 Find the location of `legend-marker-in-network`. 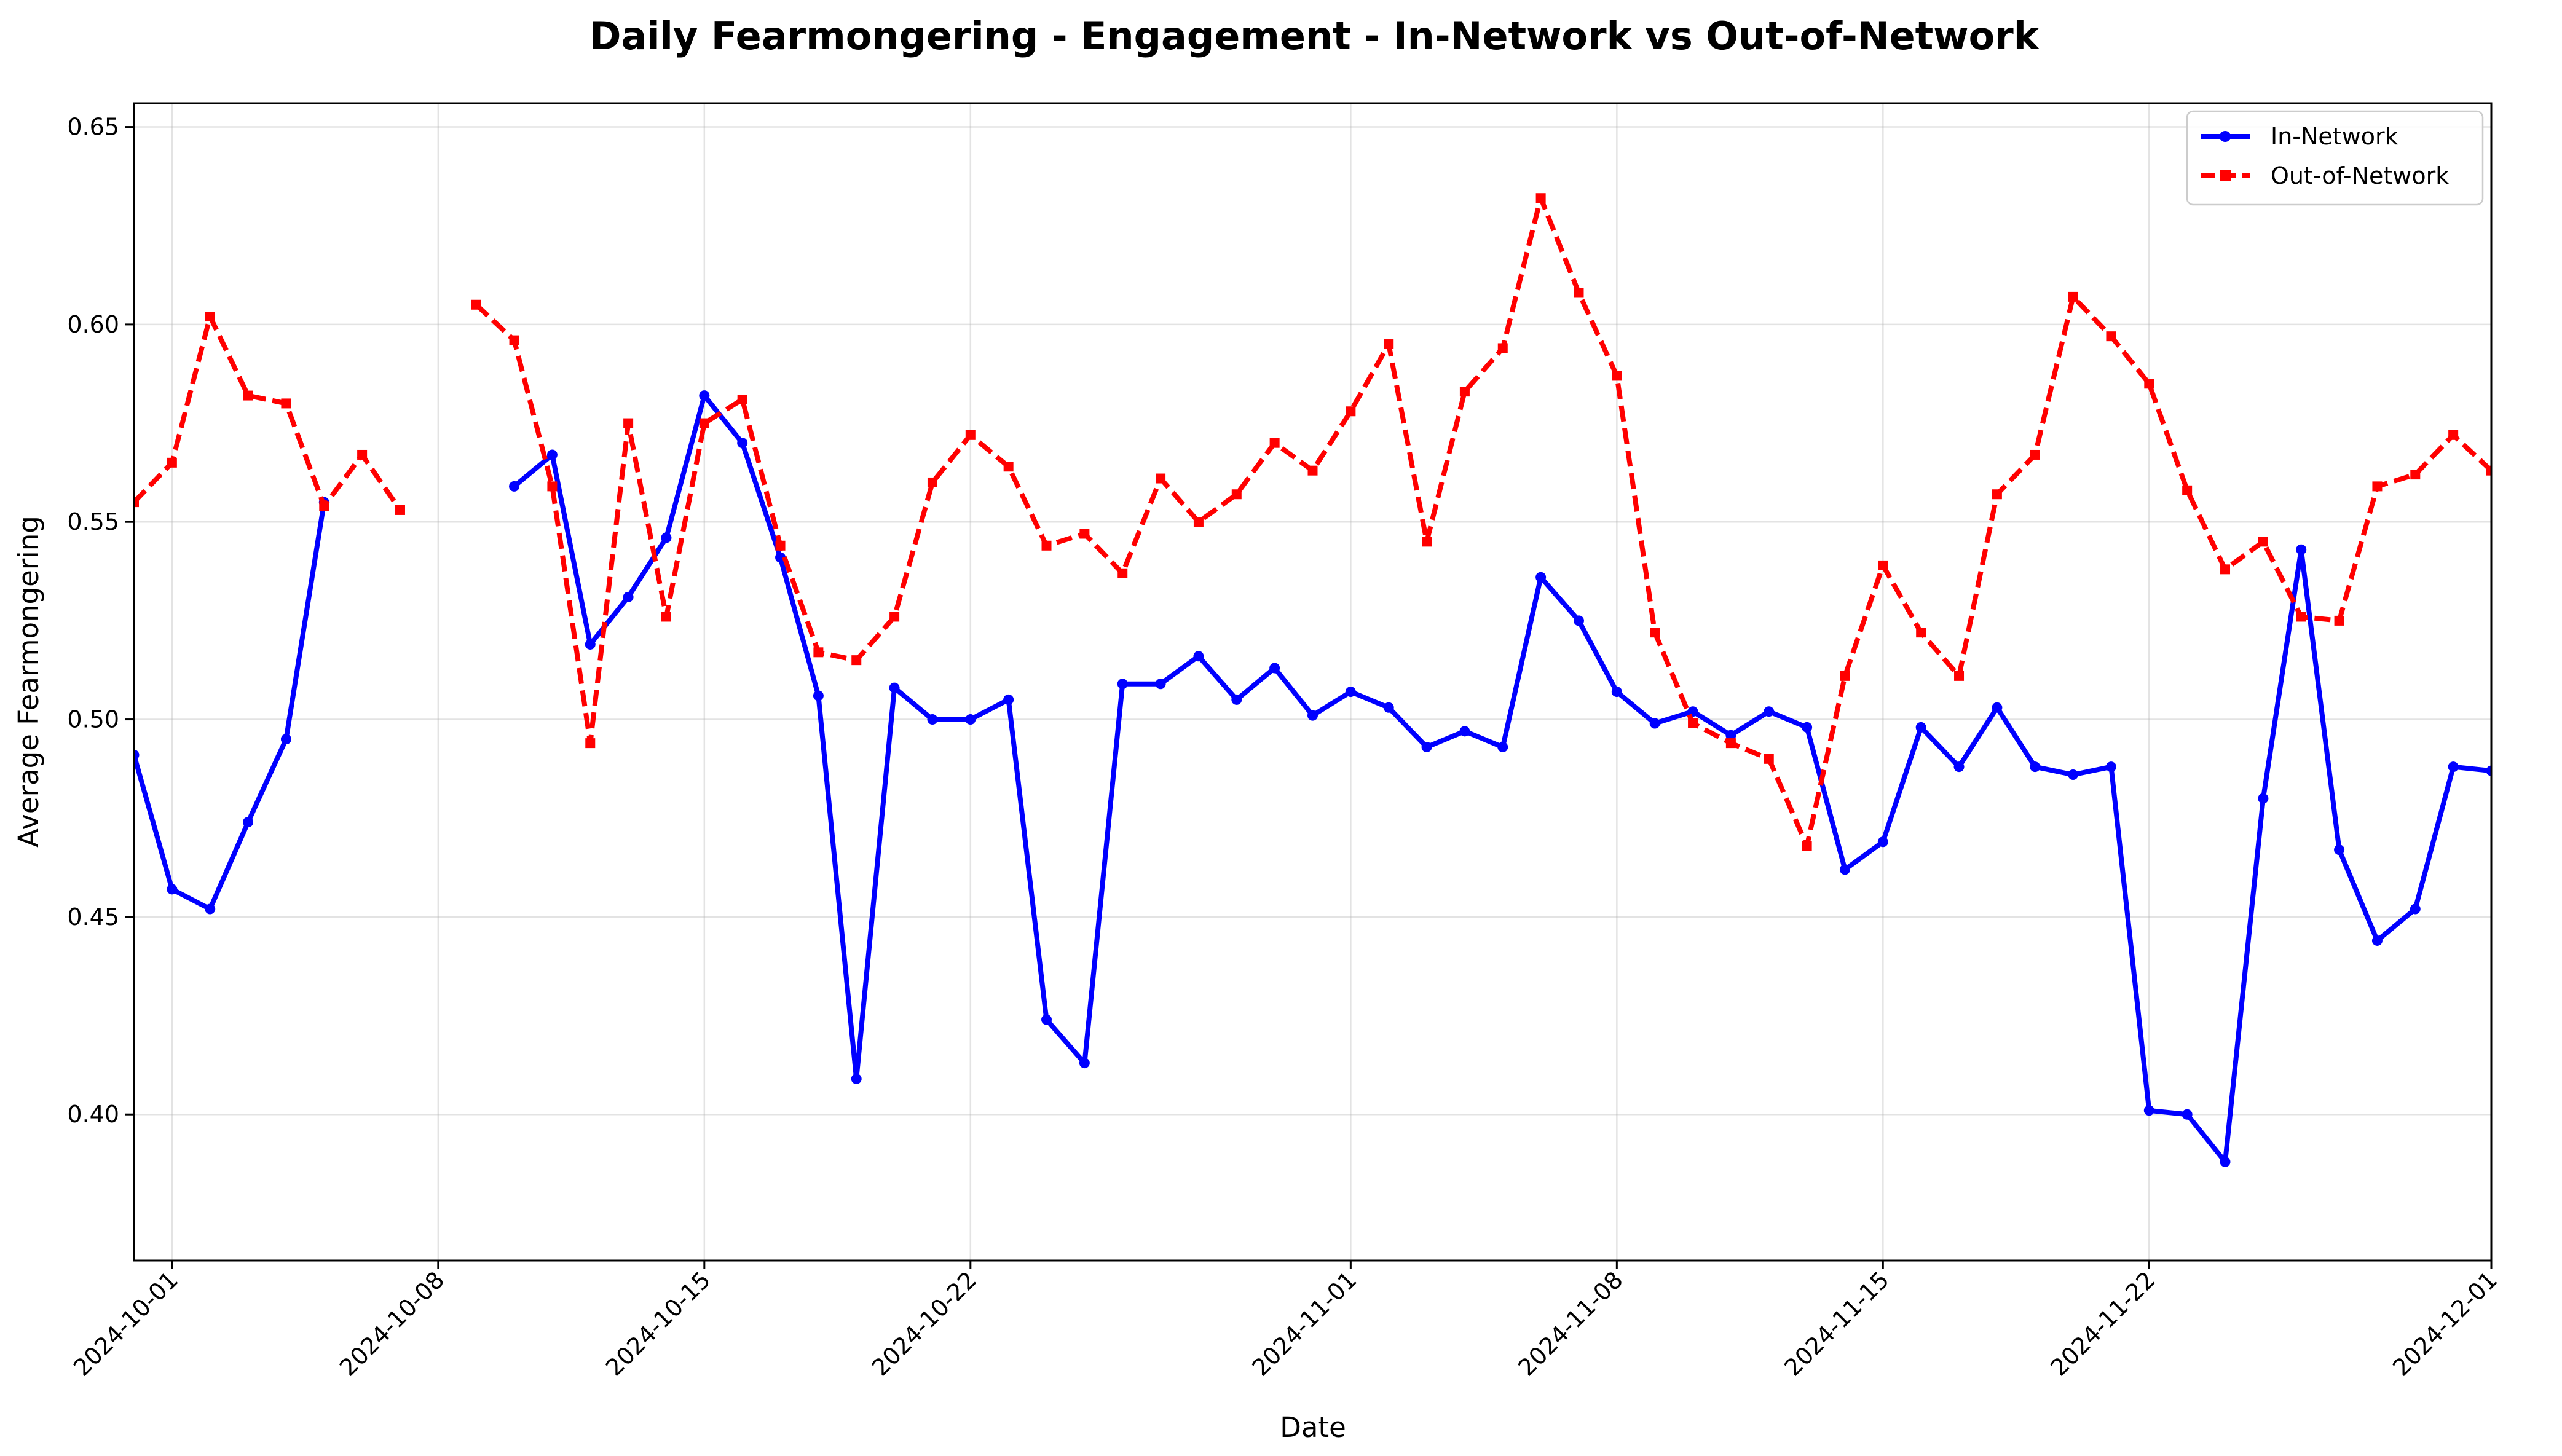

legend-marker-in-network is located at coordinates (2225, 136).